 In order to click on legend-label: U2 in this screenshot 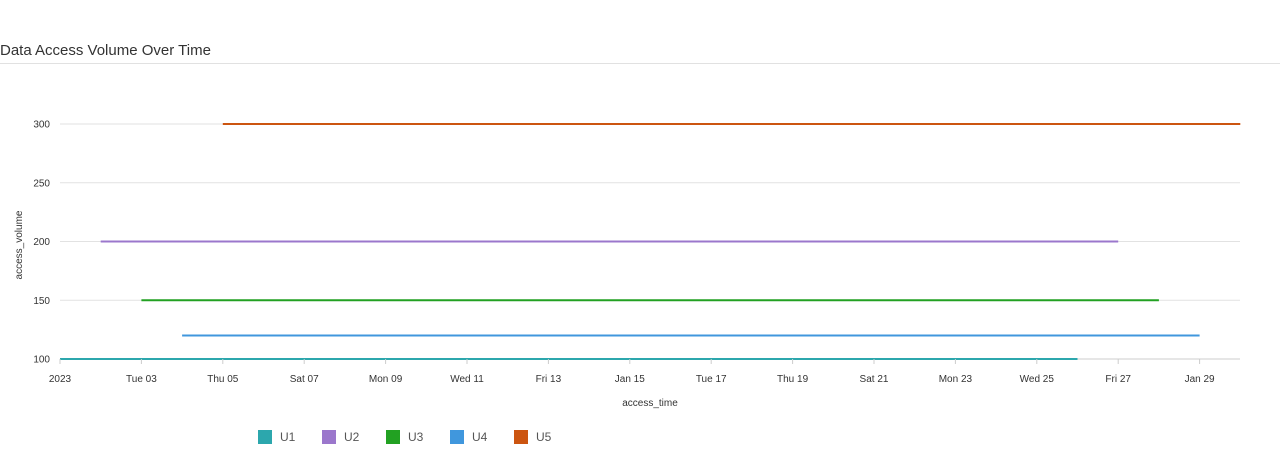, I will do `click(352, 437)`.